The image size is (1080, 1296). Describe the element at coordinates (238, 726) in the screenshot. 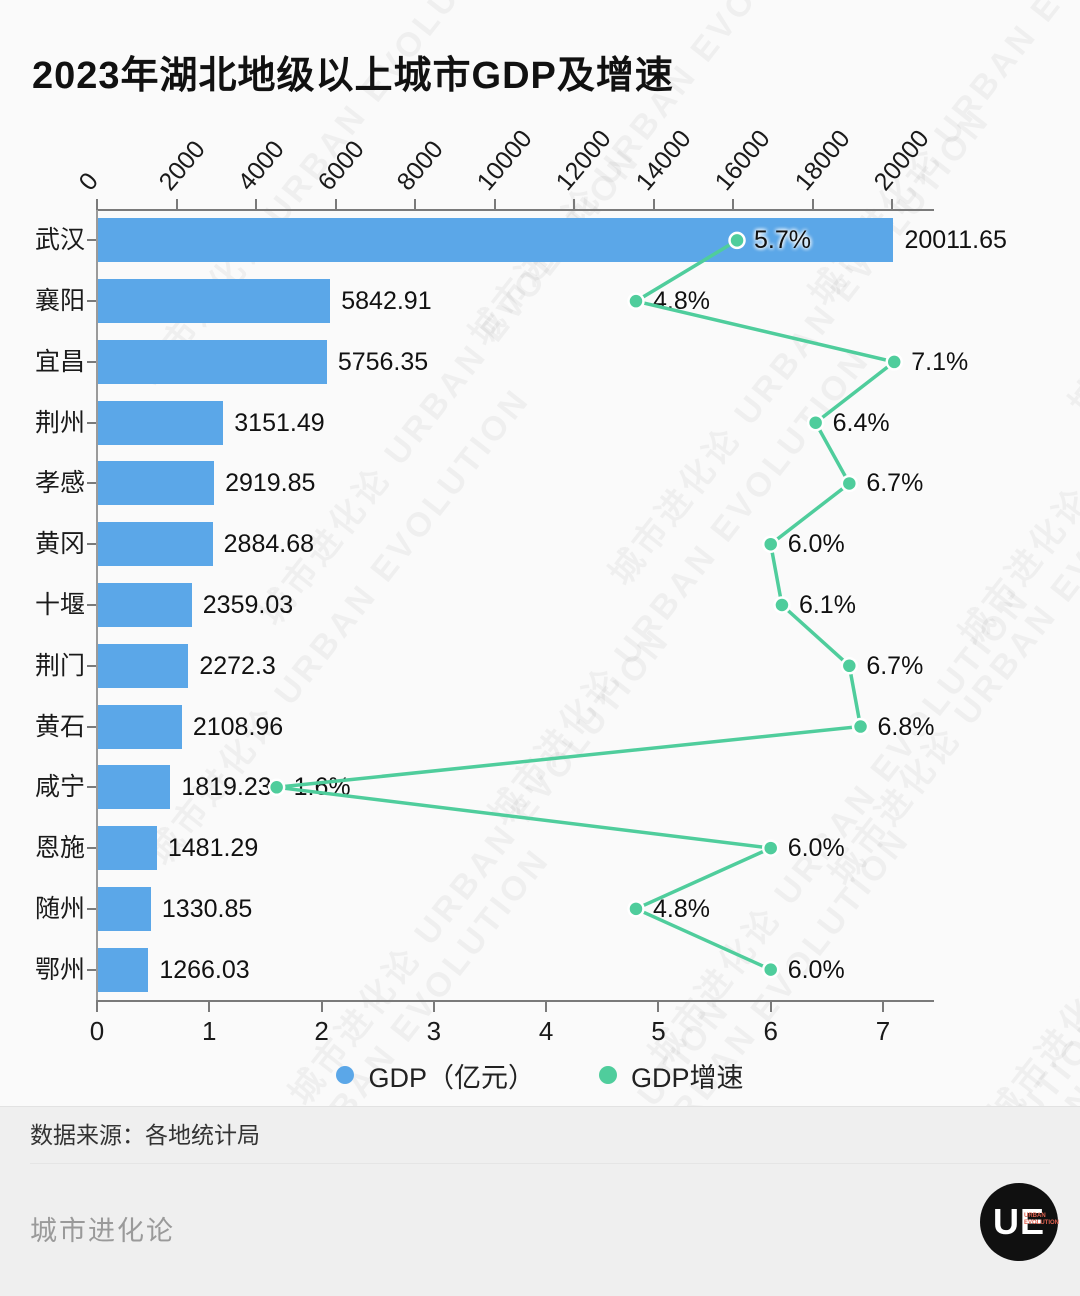

I see `gdp-value-label: 2108.96` at that location.